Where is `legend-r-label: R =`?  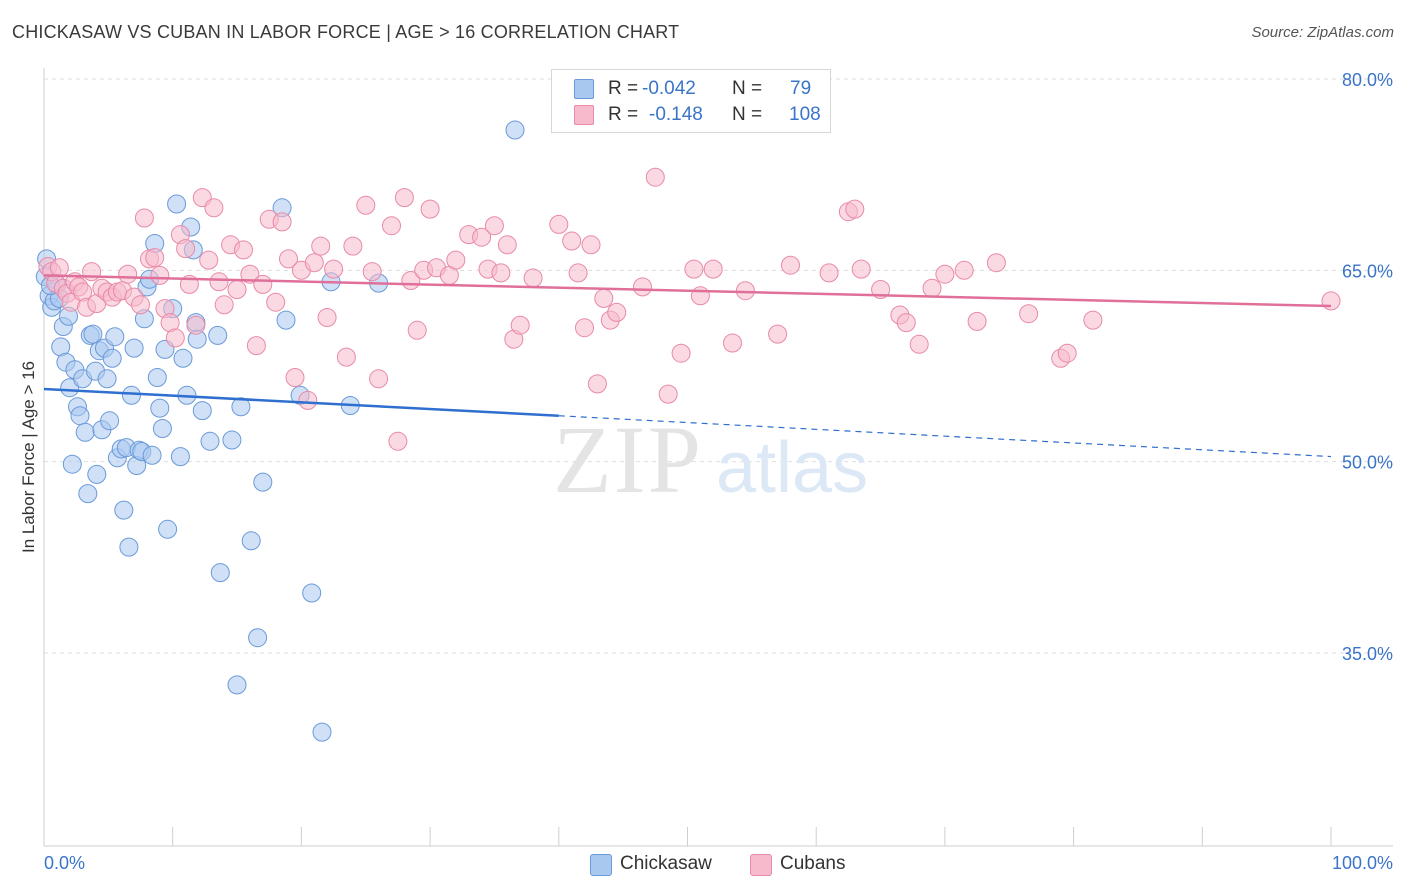
legend-r-label: R = is located at coordinates (623, 88).